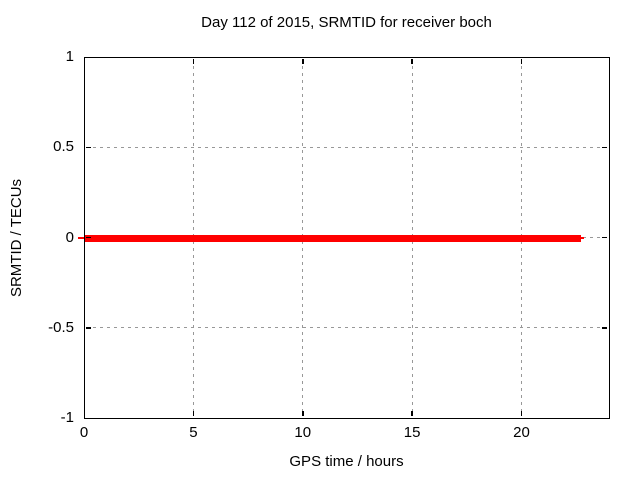  Describe the element at coordinates (521, 432) in the screenshot. I see `x-tick-label: 20` at that location.